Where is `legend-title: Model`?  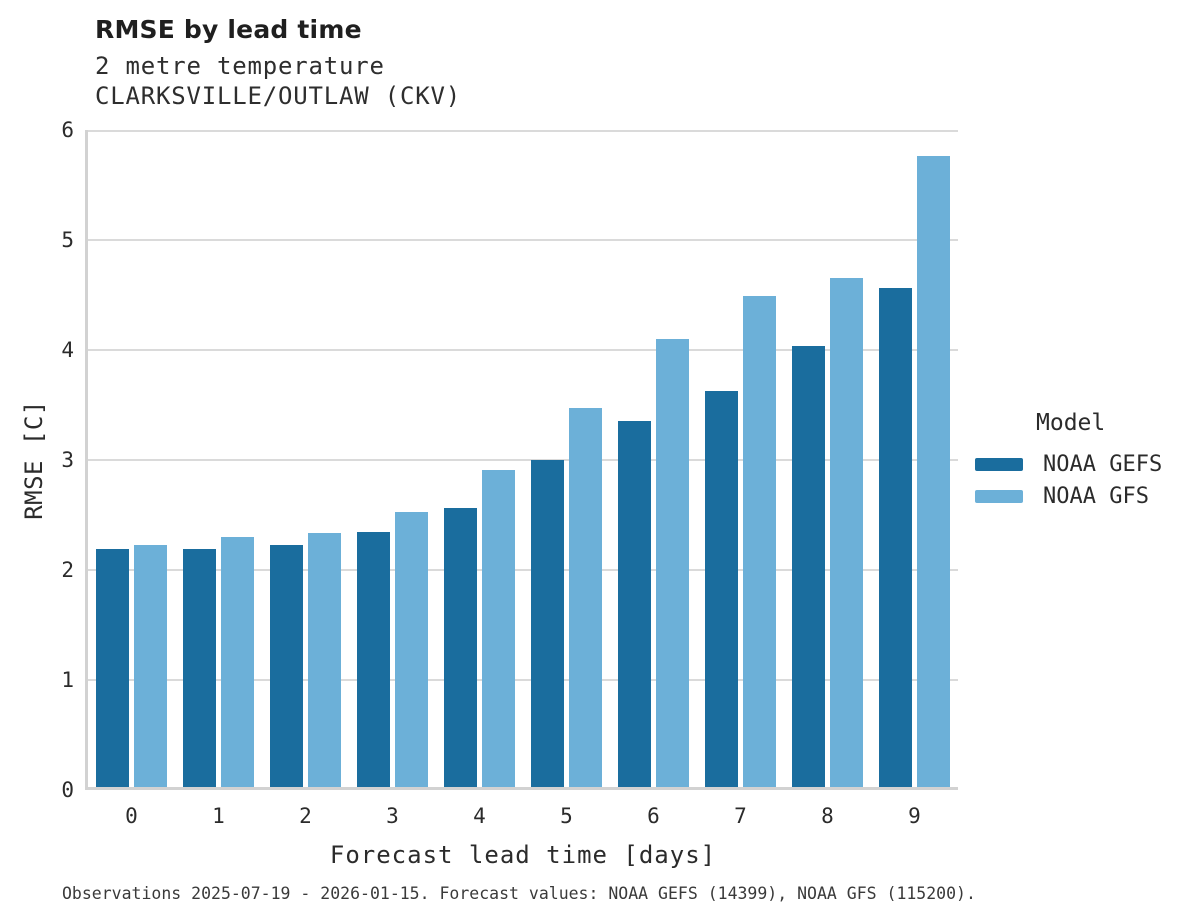
legend-title: Model is located at coordinates (1071, 423).